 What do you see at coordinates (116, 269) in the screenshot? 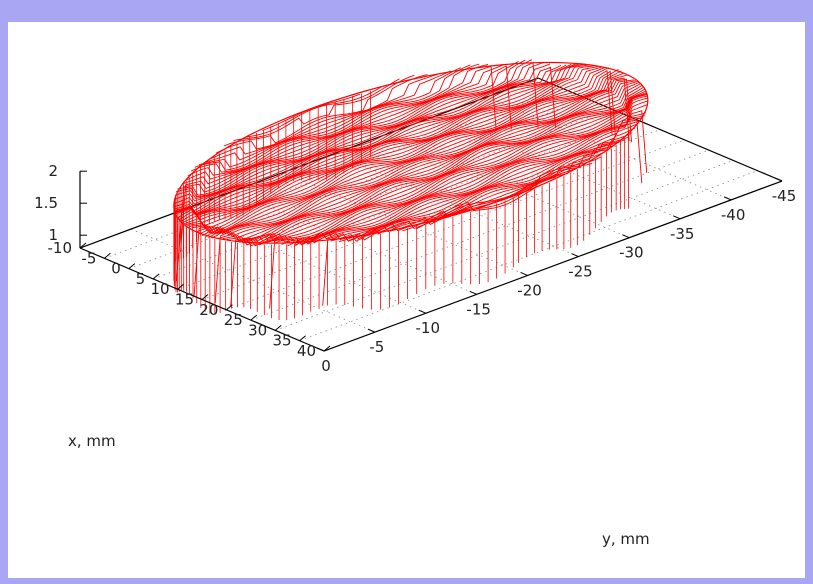
I see `x-tick-label: 0` at bounding box center [116, 269].